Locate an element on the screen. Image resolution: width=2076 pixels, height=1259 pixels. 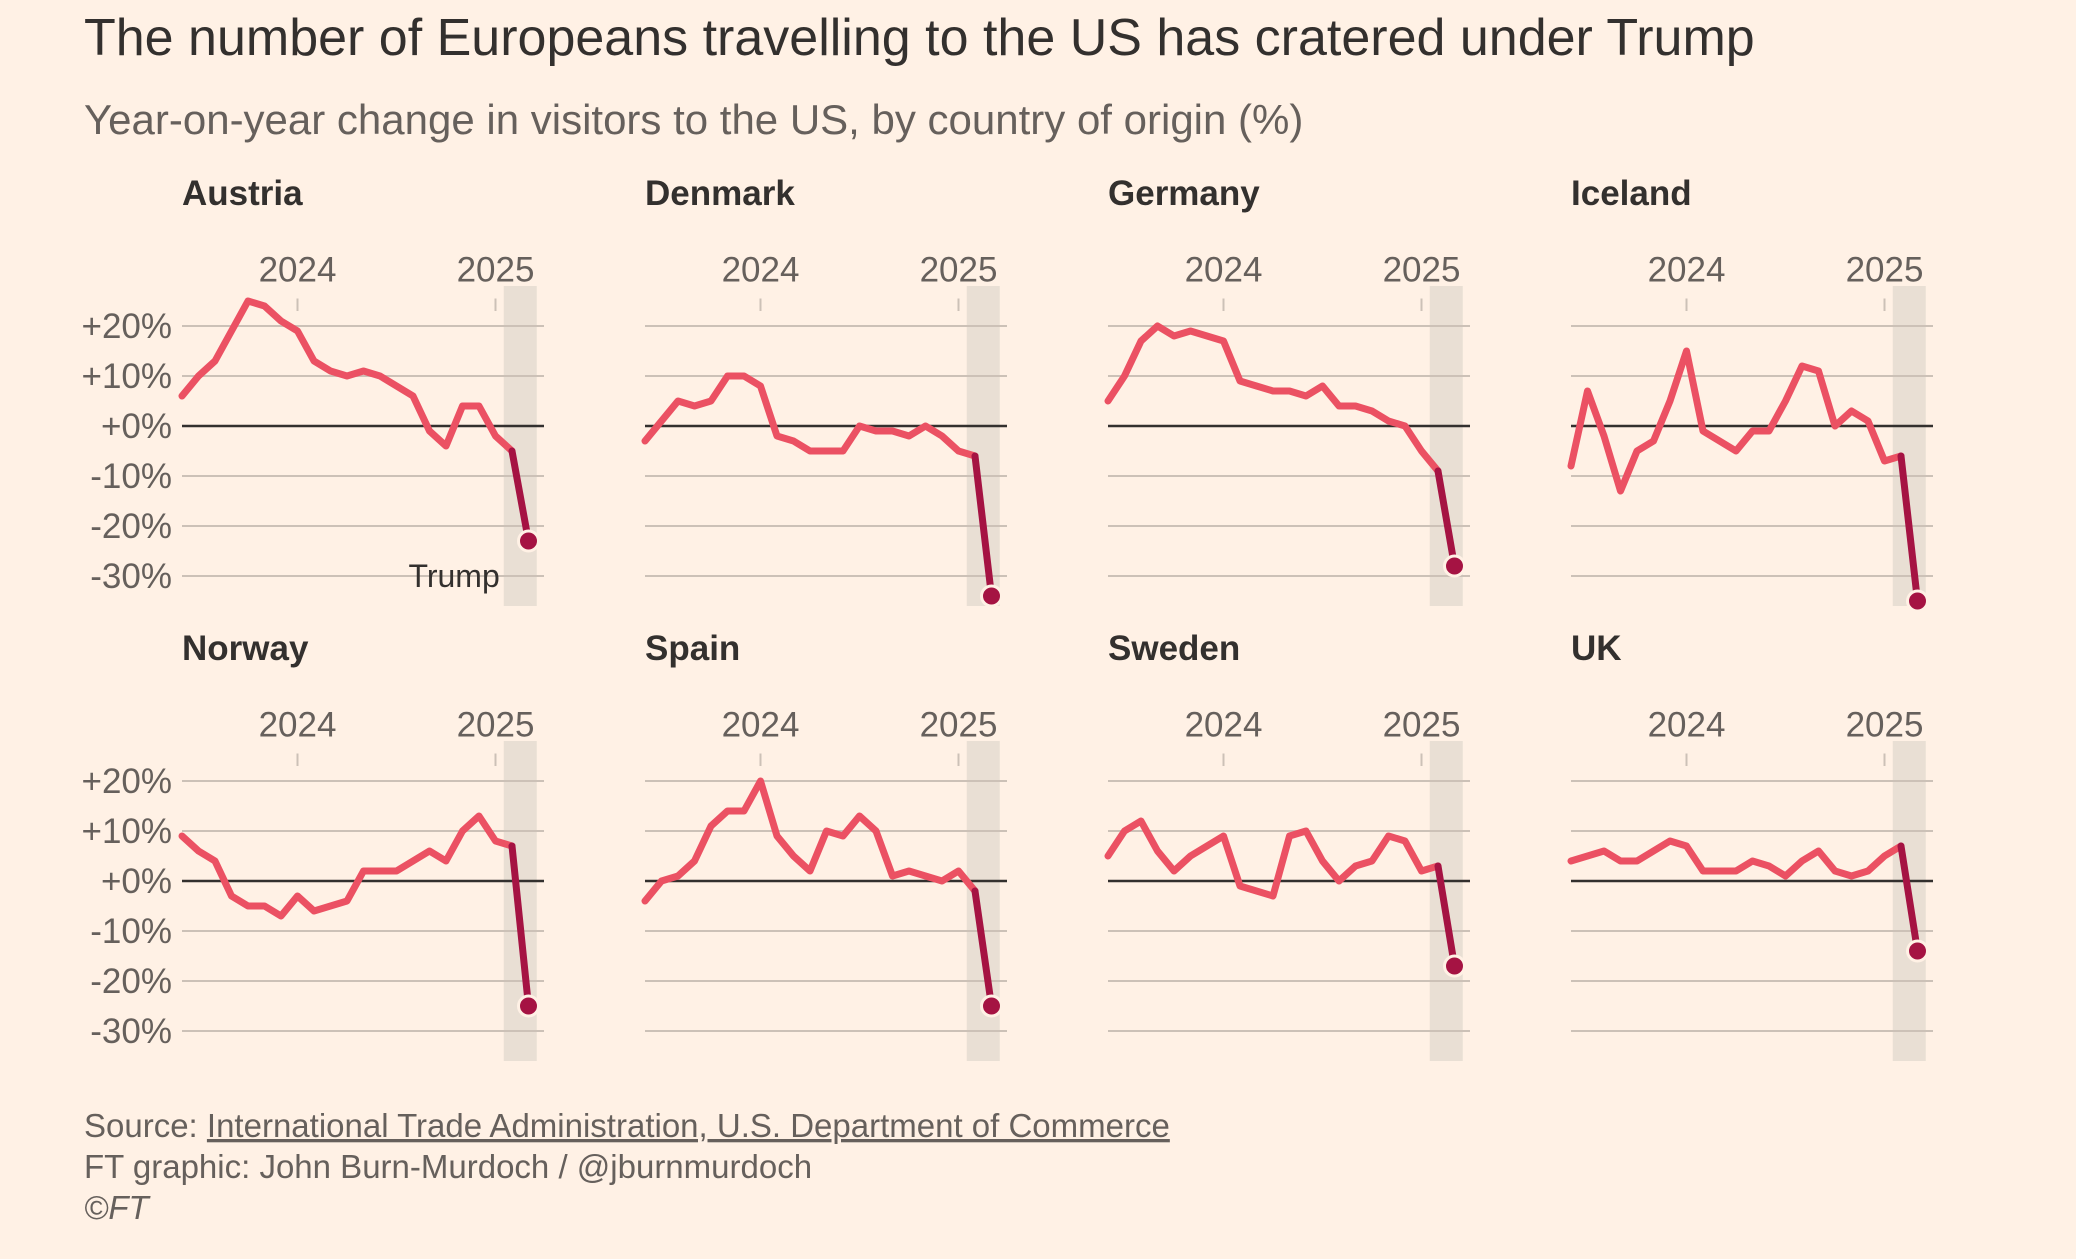
panel-uk: 2024 2025 UK is located at coordinates (1750, 845).